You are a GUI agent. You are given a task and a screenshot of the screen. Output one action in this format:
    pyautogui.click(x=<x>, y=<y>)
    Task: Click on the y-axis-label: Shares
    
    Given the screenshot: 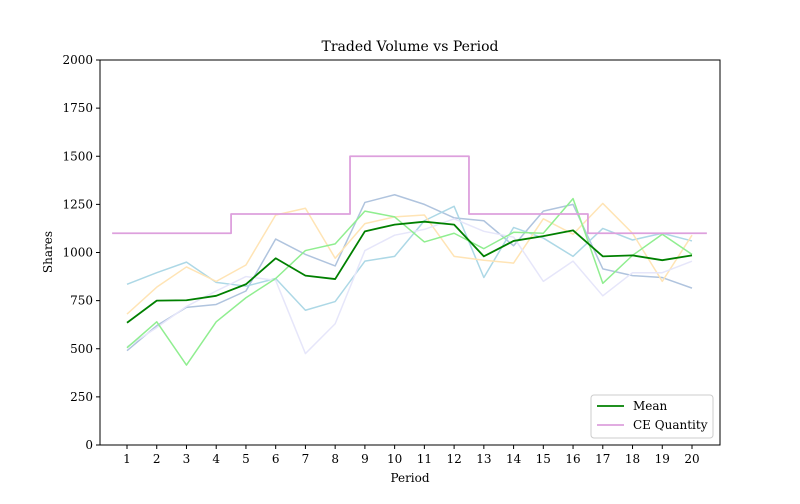 What is the action you would take?
    pyautogui.click(x=48, y=252)
    